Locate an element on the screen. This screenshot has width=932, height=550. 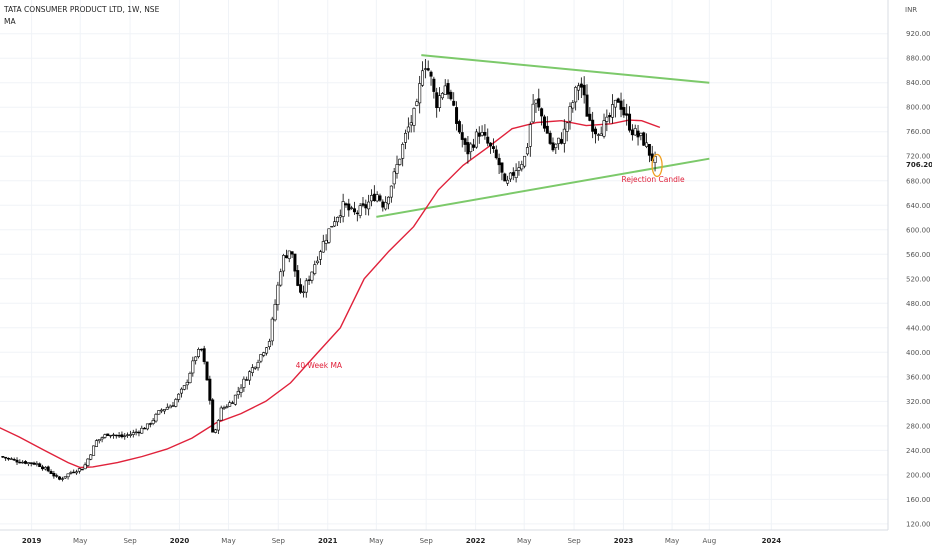
time-tick-label: 2021 is located at coordinates (328, 541).